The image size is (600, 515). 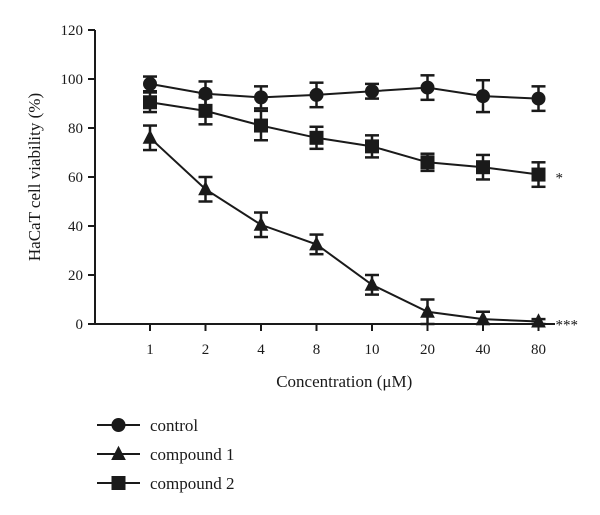 What do you see at coordinates (567, 326) in the screenshot?
I see `significance-label-compound-1: ***` at bounding box center [567, 326].